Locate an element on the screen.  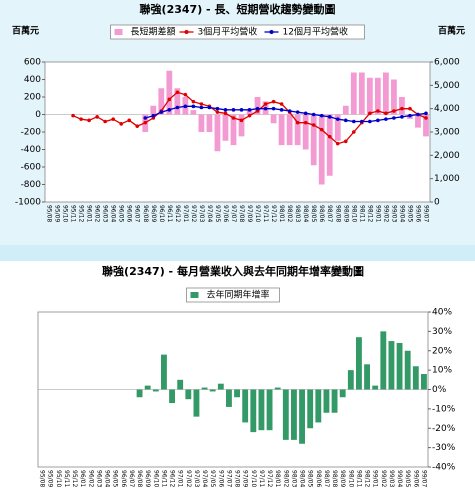
x-tick-label: 97/05 is located at coordinates (217, 213).